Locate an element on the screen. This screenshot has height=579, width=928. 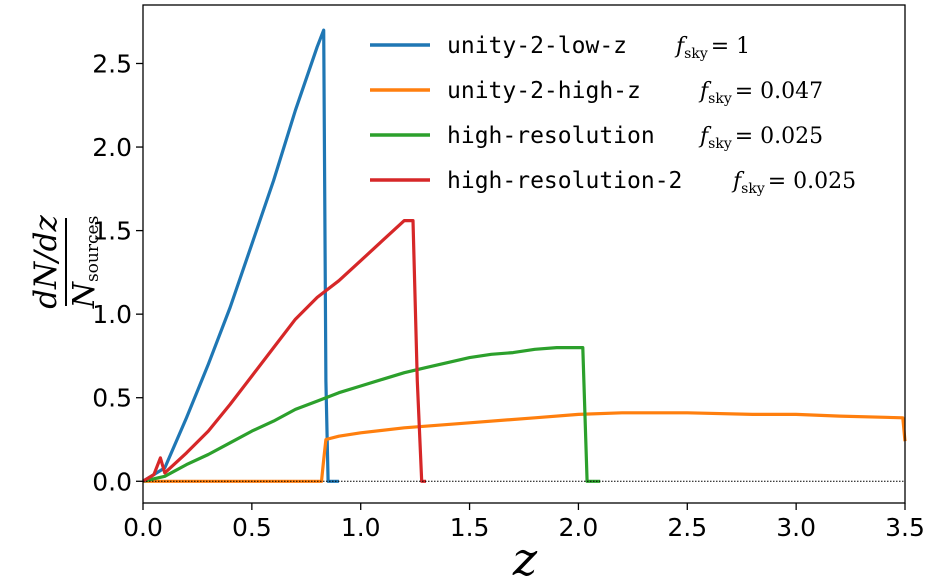
legend-label-unity-2-high-z: unity-2-high-z is located at coordinates (544, 91).